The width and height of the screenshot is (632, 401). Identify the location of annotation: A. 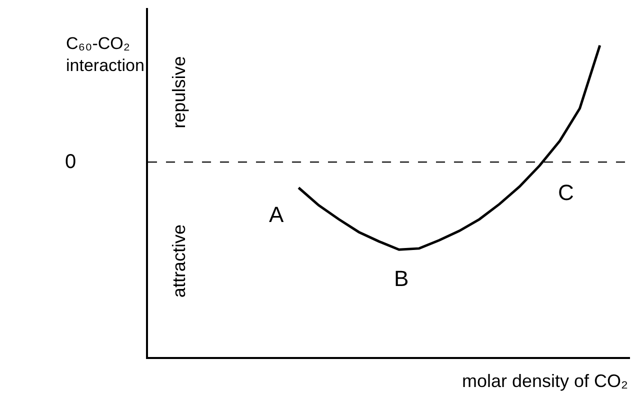
(276, 214).